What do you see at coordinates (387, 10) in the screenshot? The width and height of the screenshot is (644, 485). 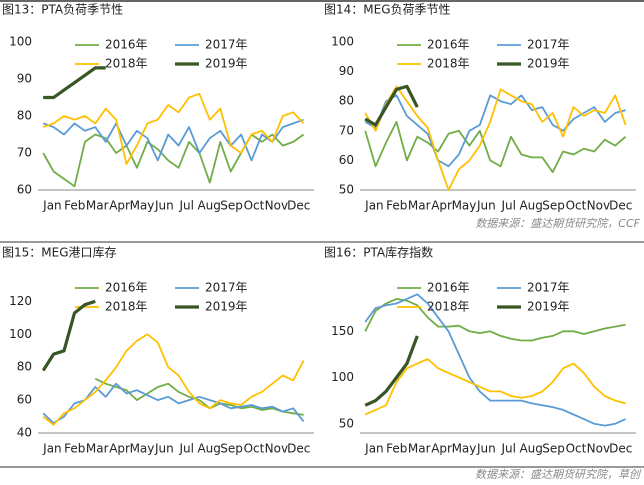 I see `chart-title: 图14：MEG负荷季节性` at bounding box center [387, 10].